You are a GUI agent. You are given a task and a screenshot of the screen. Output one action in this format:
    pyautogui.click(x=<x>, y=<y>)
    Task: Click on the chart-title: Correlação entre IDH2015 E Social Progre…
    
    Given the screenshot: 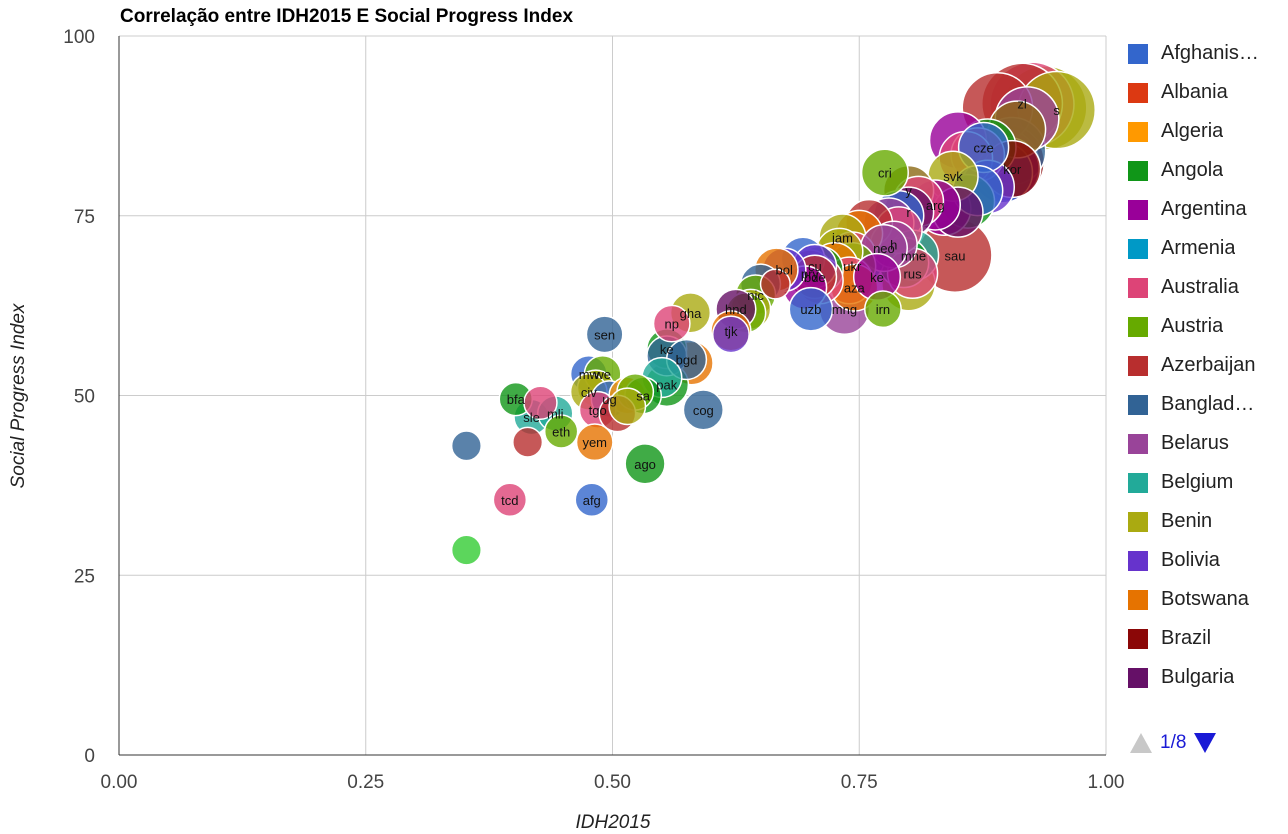 What is the action you would take?
    pyautogui.click(x=347, y=16)
    